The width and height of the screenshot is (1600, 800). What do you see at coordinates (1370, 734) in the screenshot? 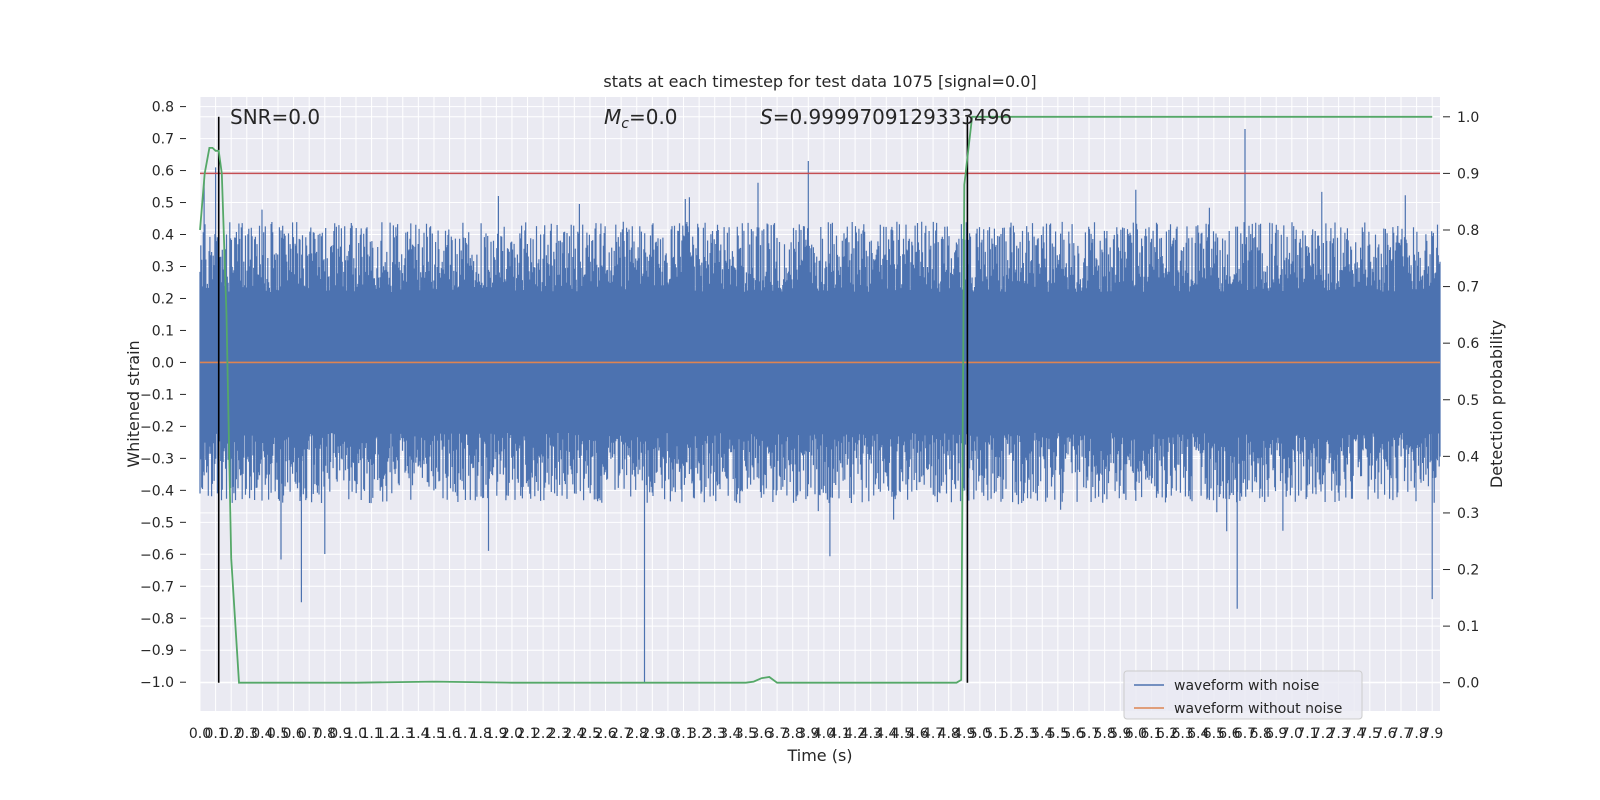
I see `x-tick-label: 7.5` at bounding box center [1370, 734].